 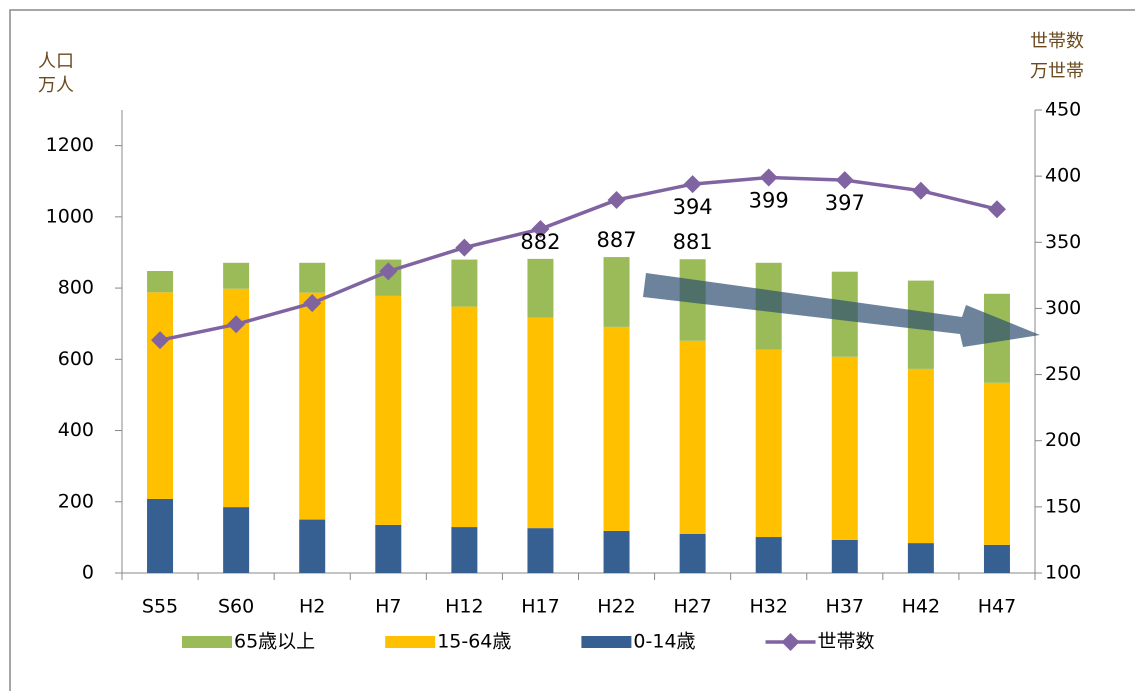 I want to click on data-label: 887, so click(x=616, y=240).